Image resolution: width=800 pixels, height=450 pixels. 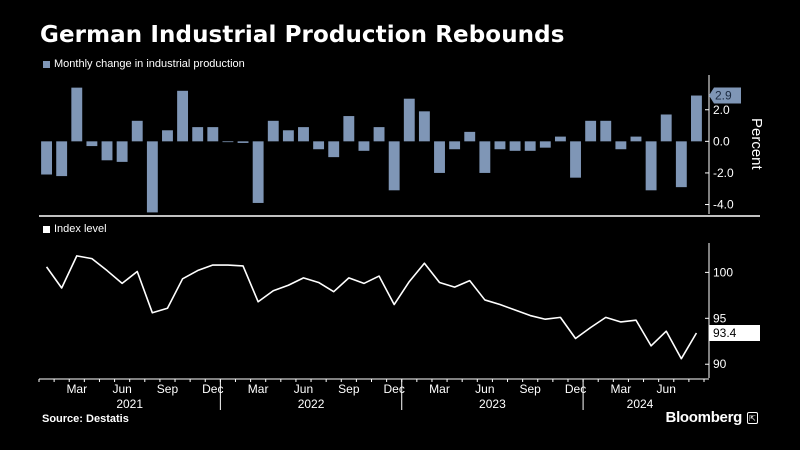 I want to click on x-month-label-9: Jun, so click(x=484, y=389).